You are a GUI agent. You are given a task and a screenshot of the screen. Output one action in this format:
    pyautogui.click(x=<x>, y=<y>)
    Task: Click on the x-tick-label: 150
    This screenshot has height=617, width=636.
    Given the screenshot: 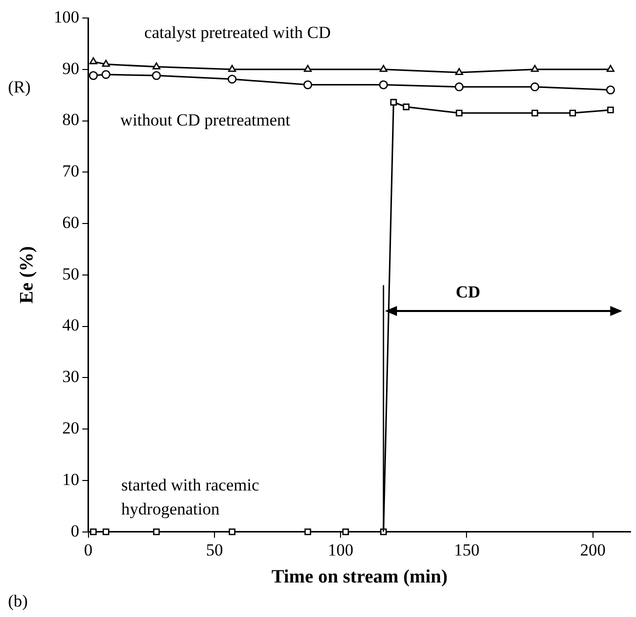 What is the action you would take?
    pyautogui.click(x=467, y=550)
    